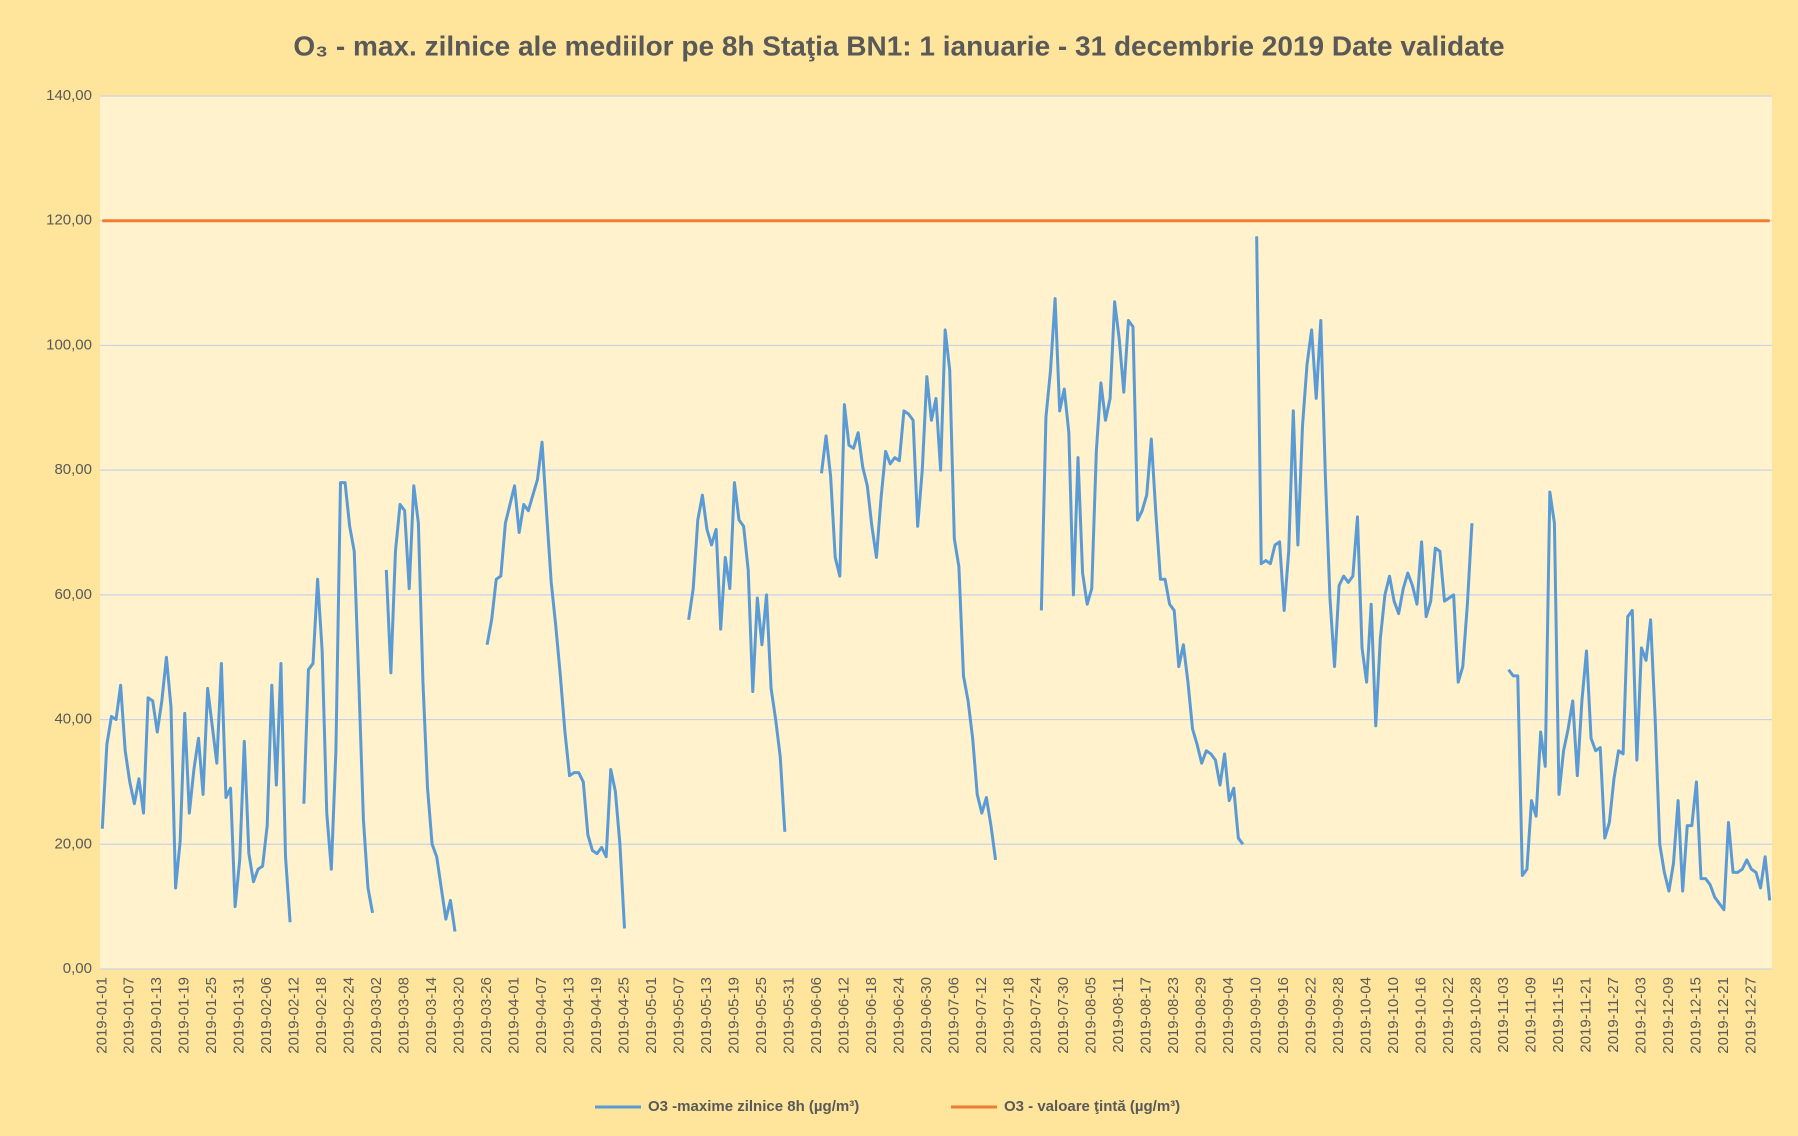 This screenshot has height=1136, width=1798. I want to click on x-tick-label: 2019-02-18, so click(321, 1015).